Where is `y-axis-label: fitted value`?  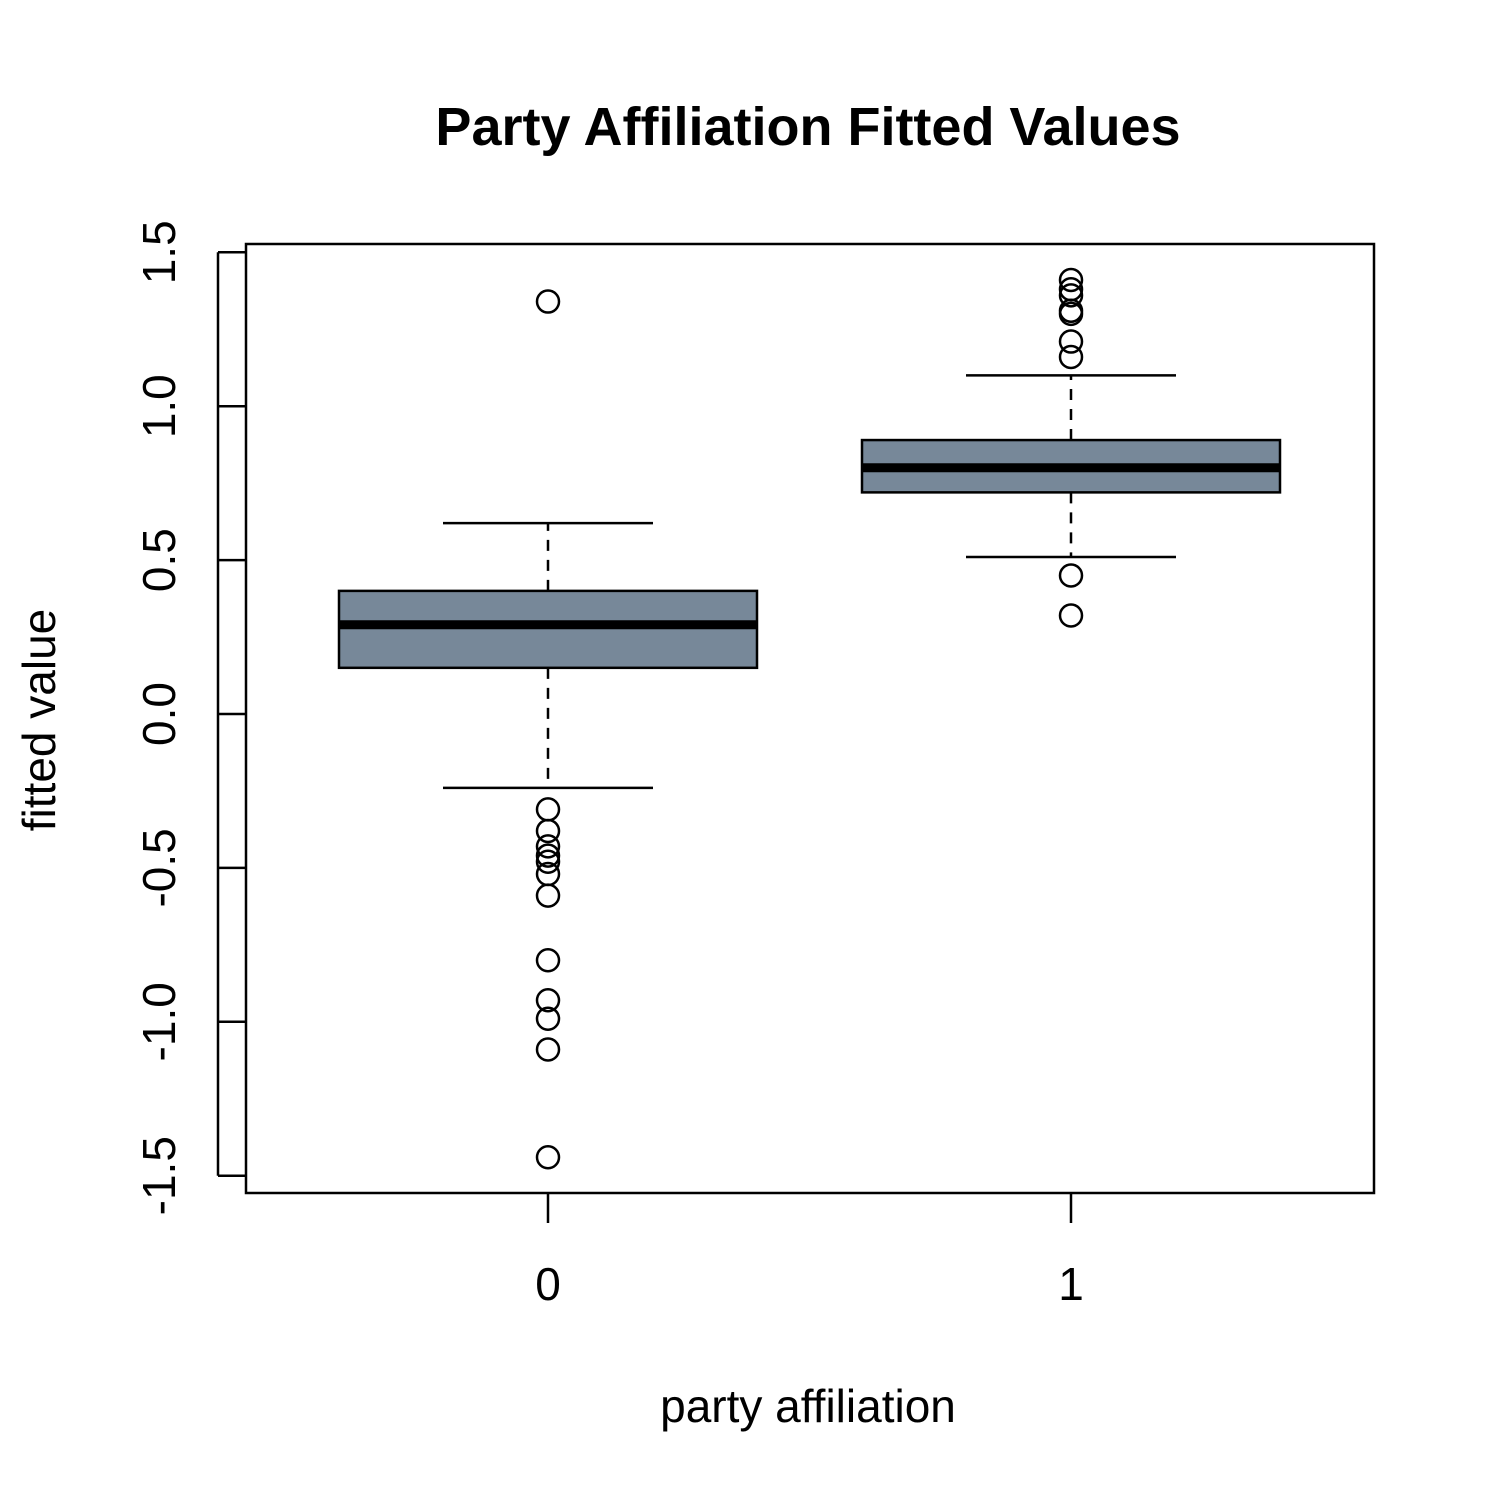 y-axis-label: fitted value is located at coordinates (39, 720).